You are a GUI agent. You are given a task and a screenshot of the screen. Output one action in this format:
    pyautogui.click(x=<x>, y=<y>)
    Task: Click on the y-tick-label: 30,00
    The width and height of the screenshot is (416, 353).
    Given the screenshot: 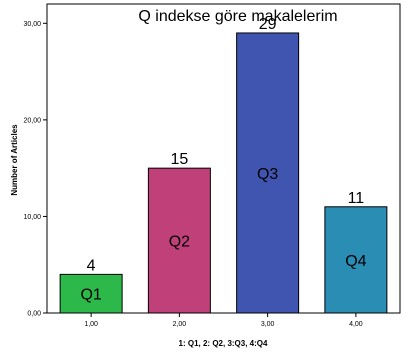 What is the action you would take?
    pyautogui.click(x=32, y=24)
    